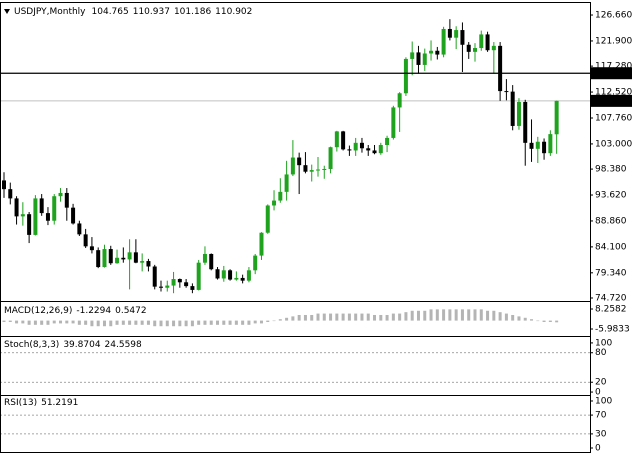 The image size is (632, 471). What do you see at coordinates (233, 12) in the screenshot?
I see `header-close: 110.902` at bounding box center [233, 12].